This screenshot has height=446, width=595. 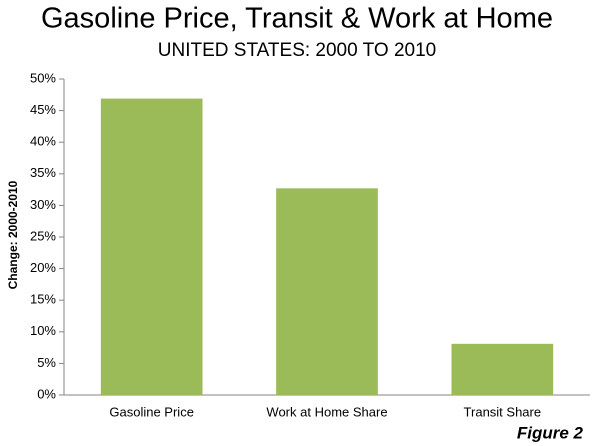 What do you see at coordinates (297, 50) in the screenshot?
I see `chart-subtitle: UNITED STATES: 2000 TO 2010` at bounding box center [297, 50].